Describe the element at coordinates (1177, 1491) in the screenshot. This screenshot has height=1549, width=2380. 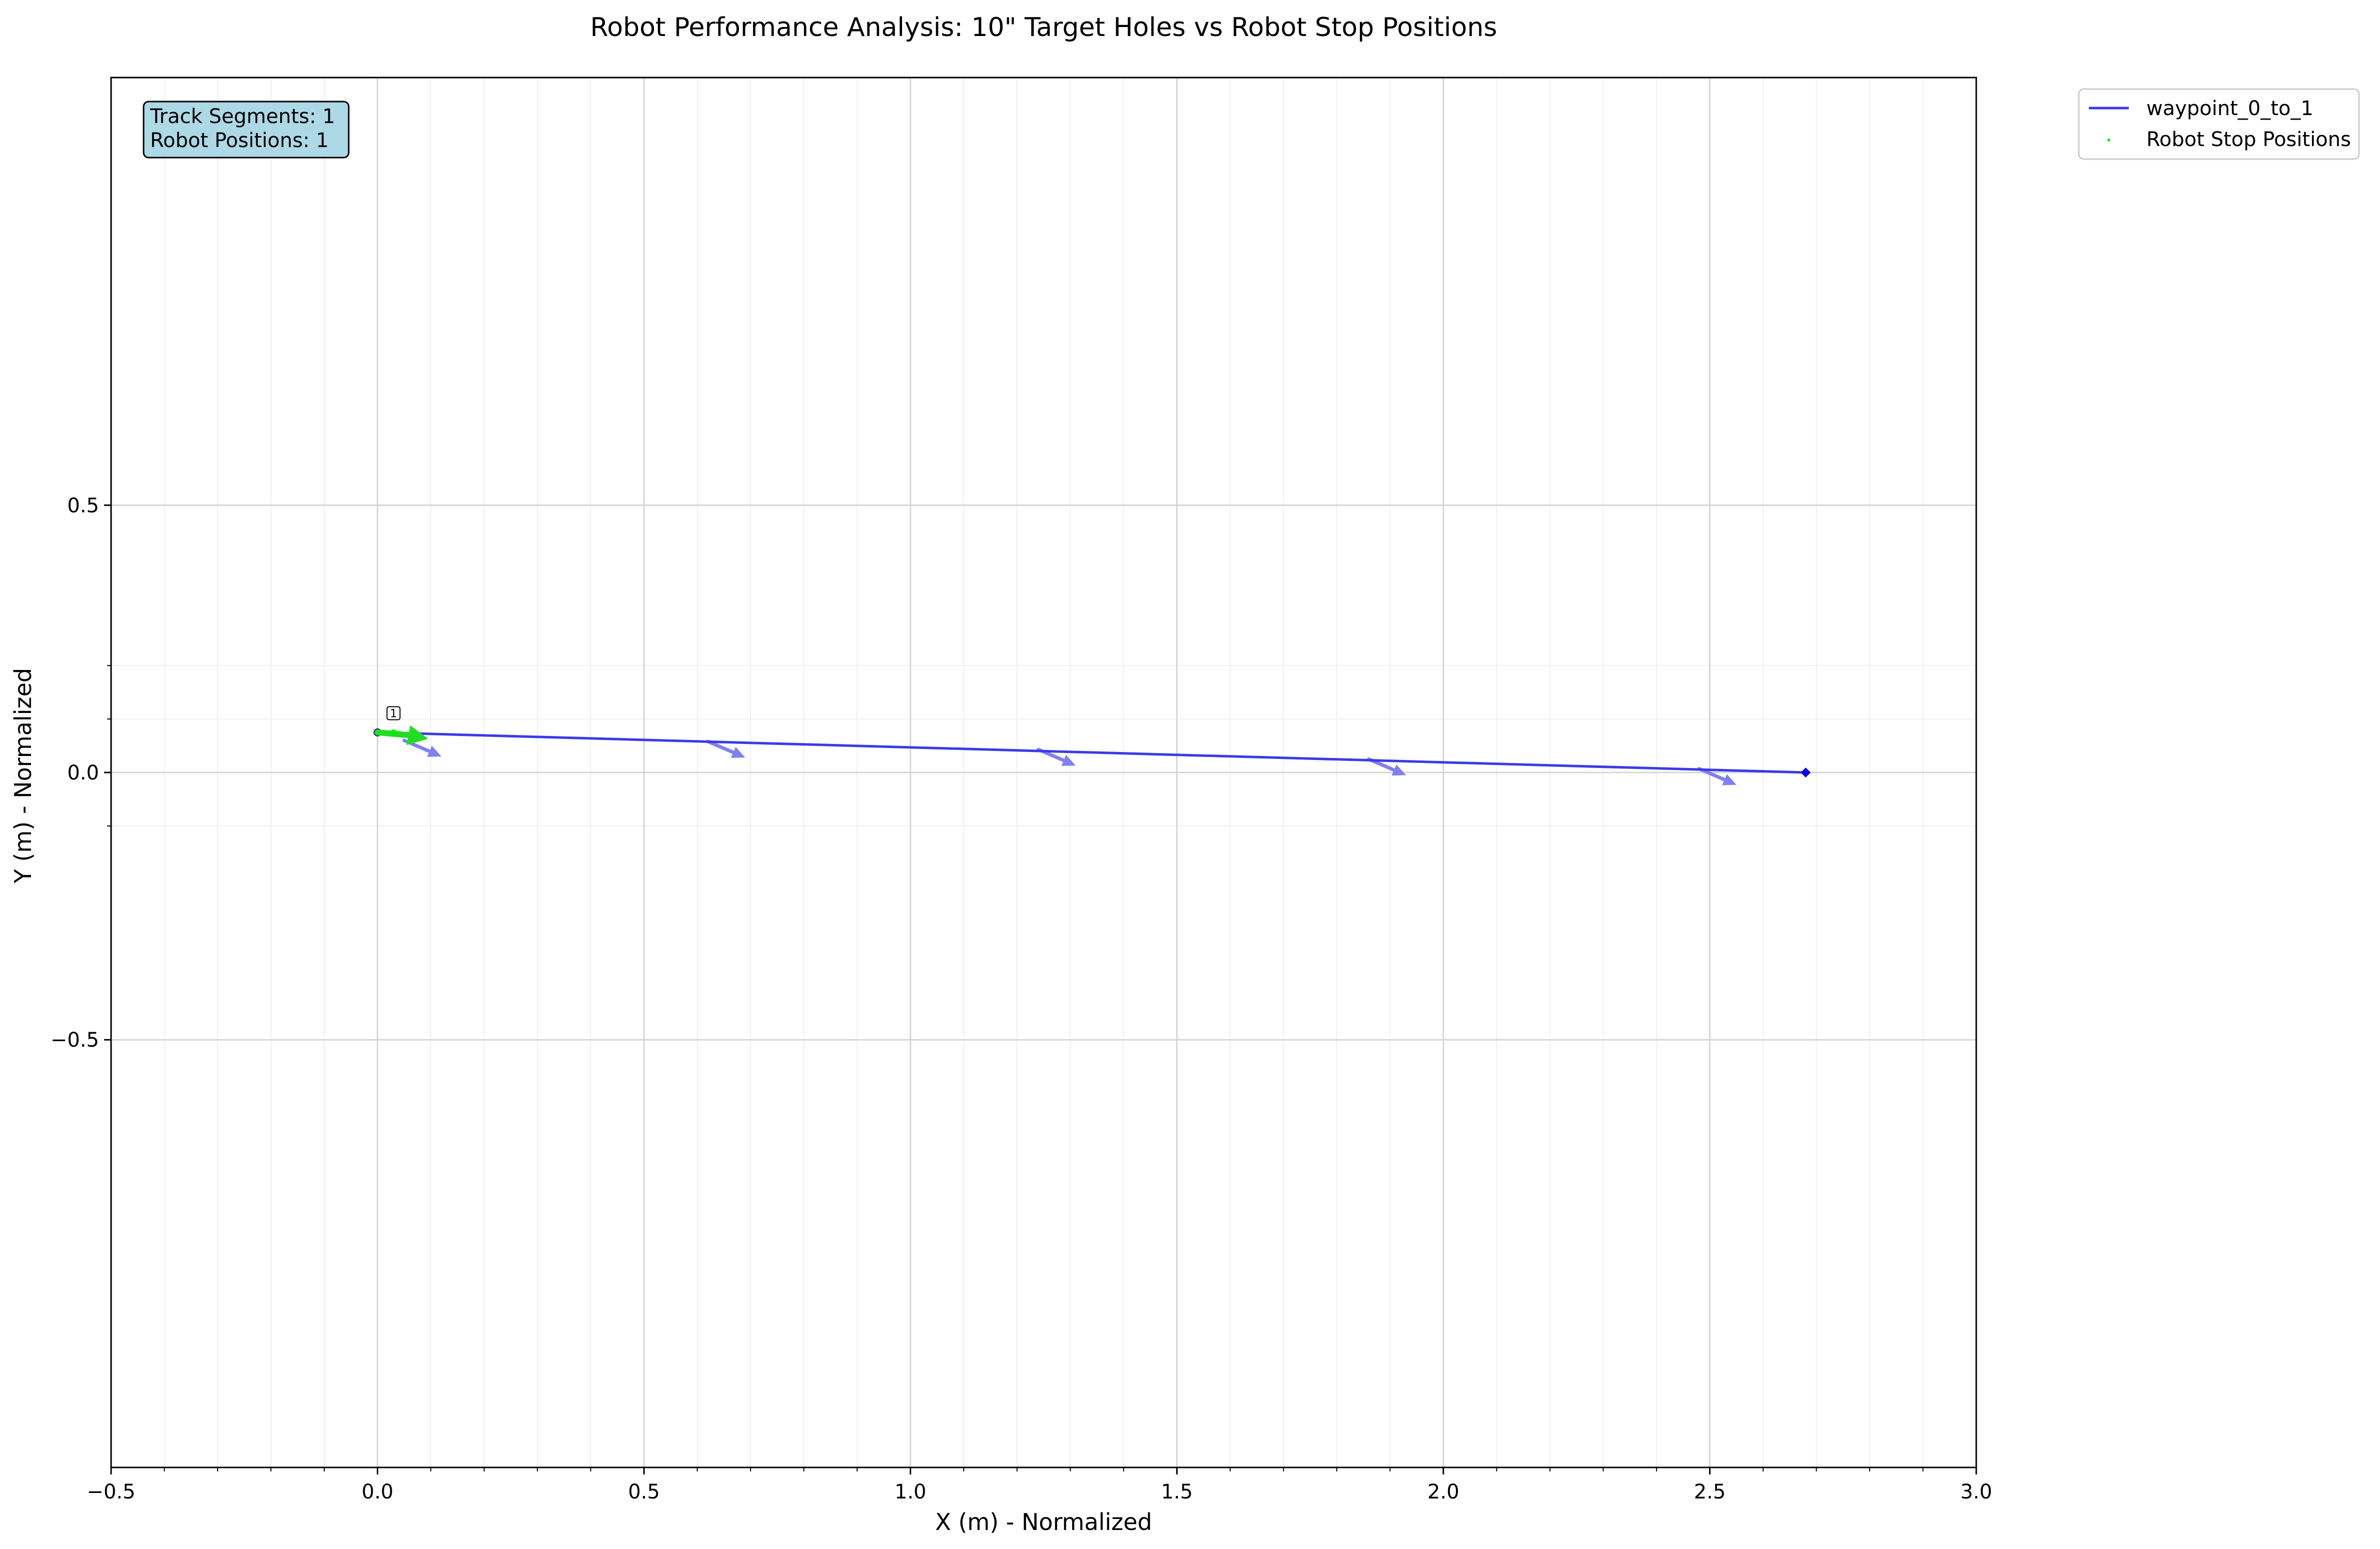
I see `x-tick-label: 1.5` at that location.